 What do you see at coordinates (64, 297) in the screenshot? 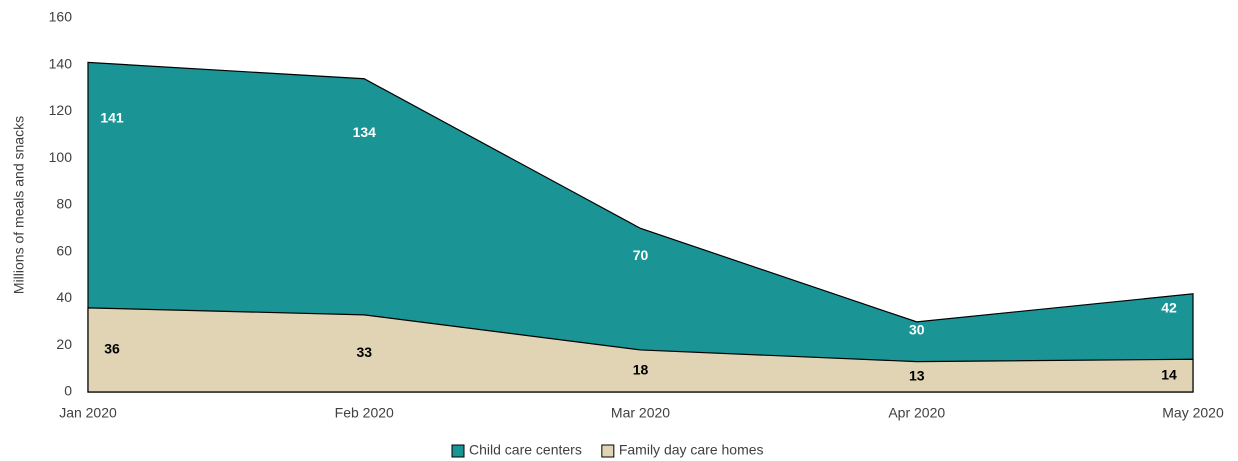
I see `y-tick-label: 40` at bounding box center [64, 297].